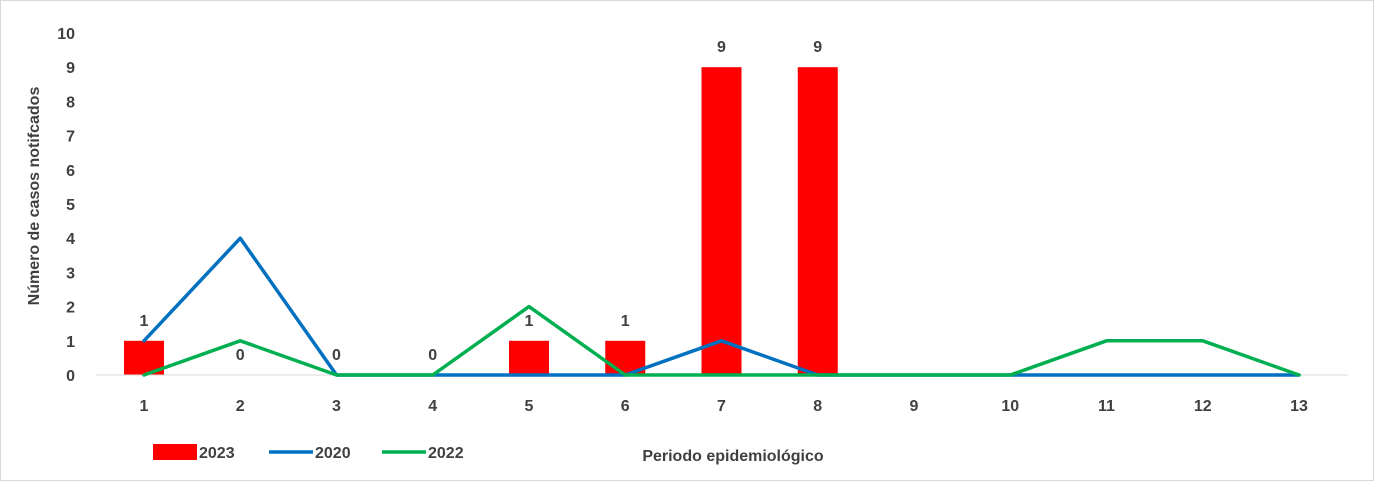  Describe the element at coordinates (70, 205) in the screenshot. I see `y-tick-label: 5` at that location.